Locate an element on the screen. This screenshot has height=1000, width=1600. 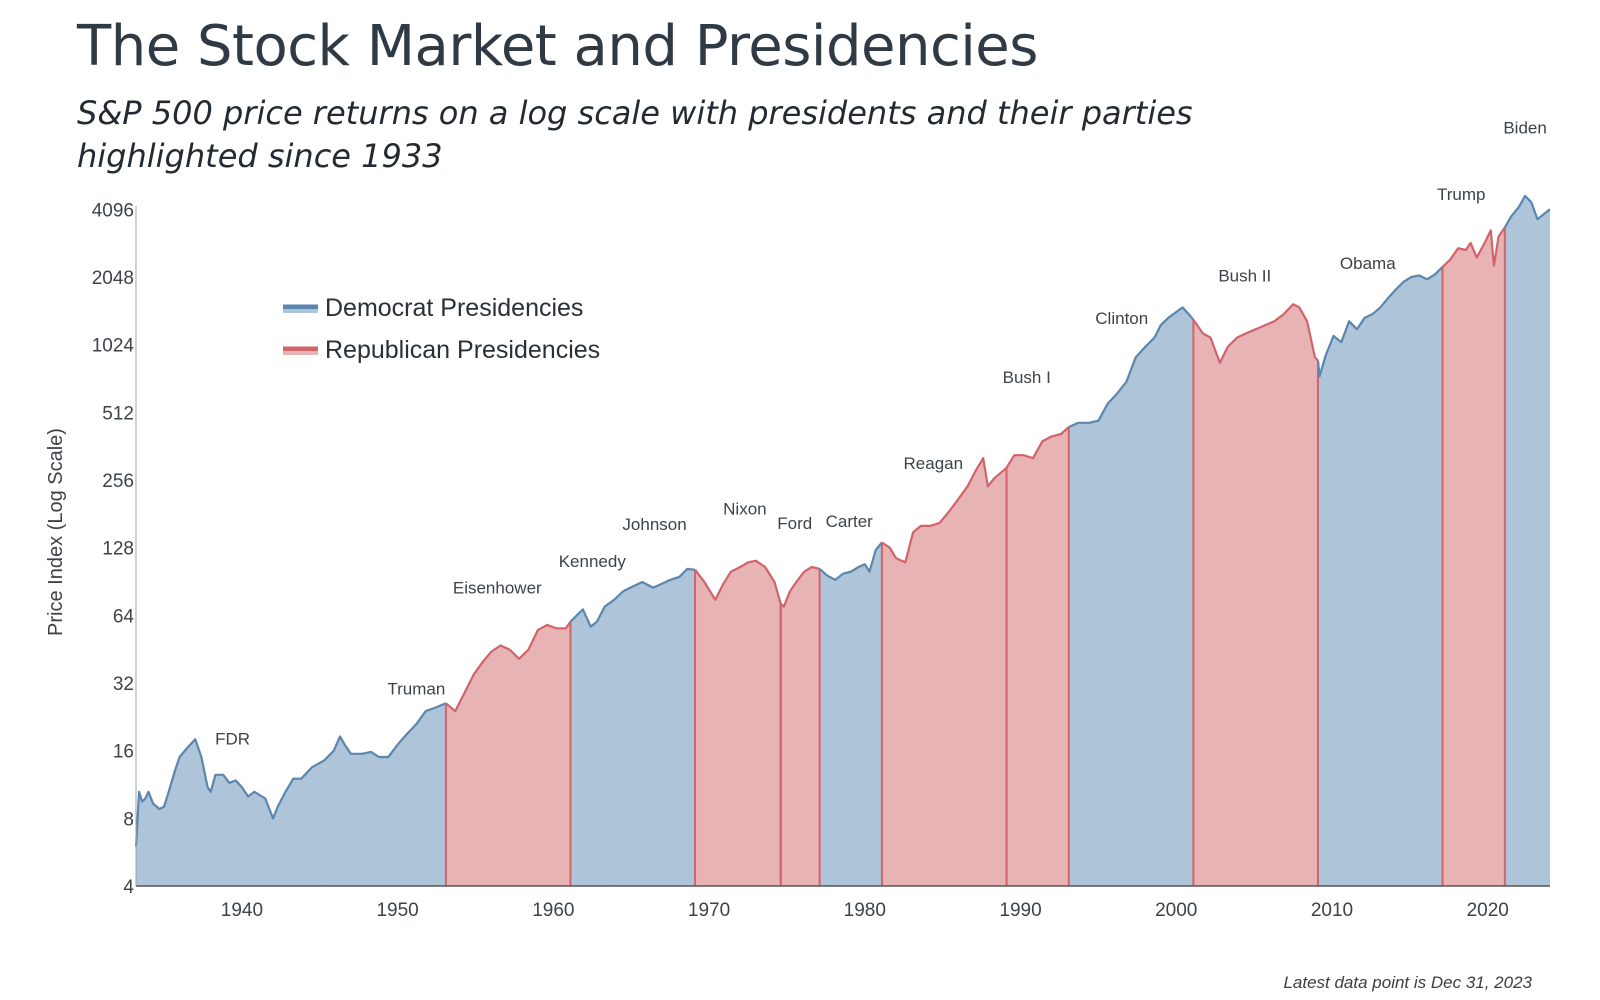
y-tick-label: 8 is located at coordinates (128, 819).